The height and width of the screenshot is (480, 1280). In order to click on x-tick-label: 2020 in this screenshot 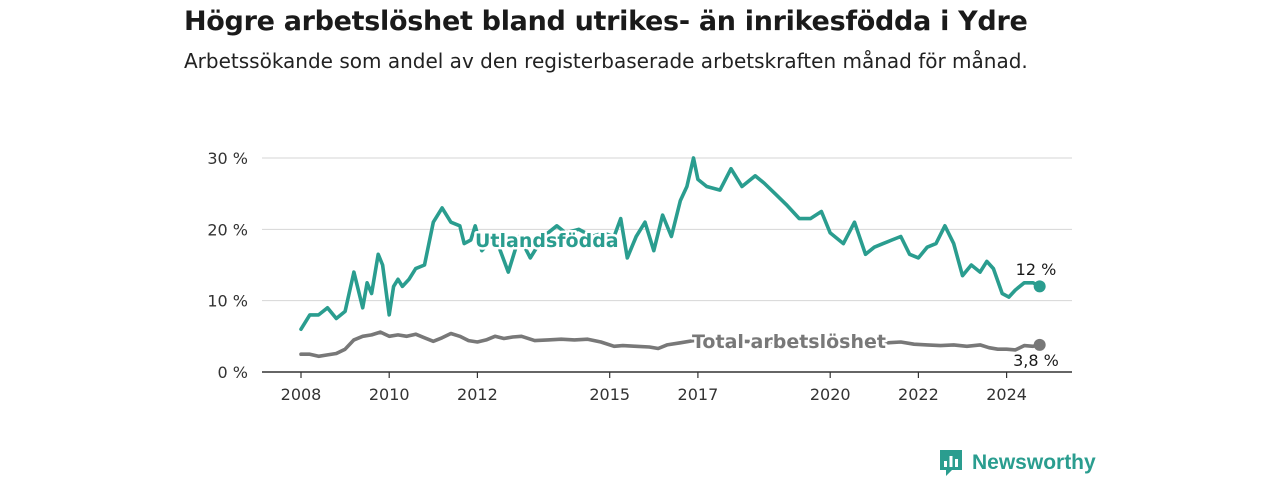, I will do `click(830, 394)`.